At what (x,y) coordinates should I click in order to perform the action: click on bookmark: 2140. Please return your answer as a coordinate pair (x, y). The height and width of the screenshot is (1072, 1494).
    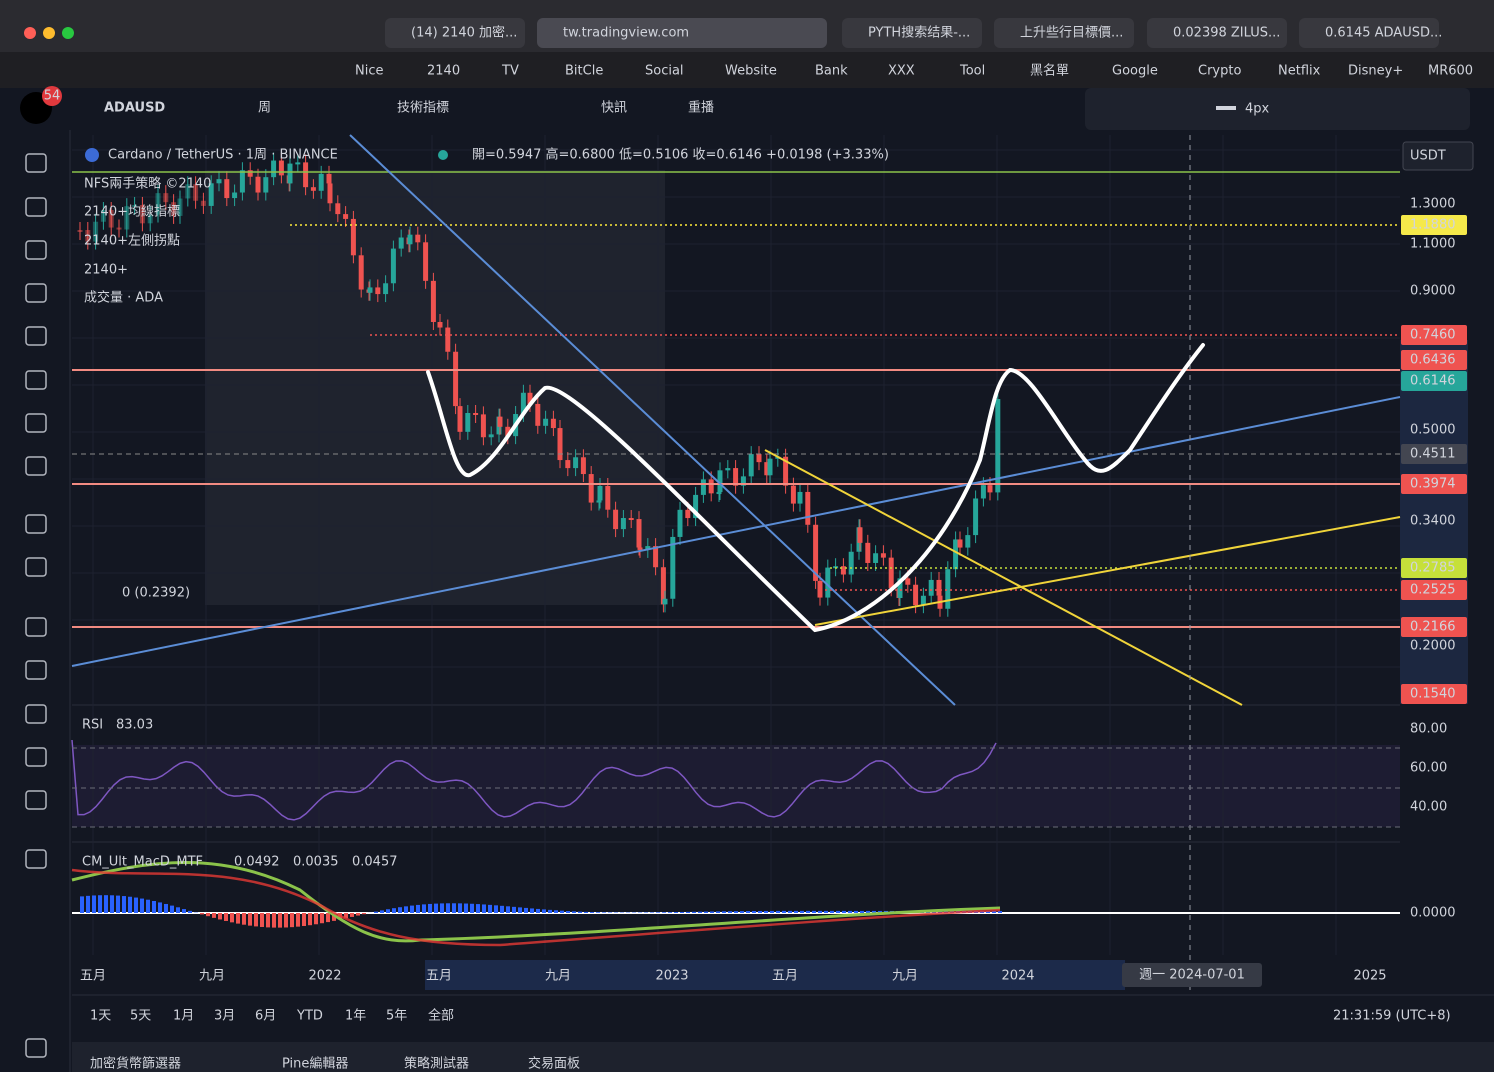
    Looking at the image, I should click on (443, 71).